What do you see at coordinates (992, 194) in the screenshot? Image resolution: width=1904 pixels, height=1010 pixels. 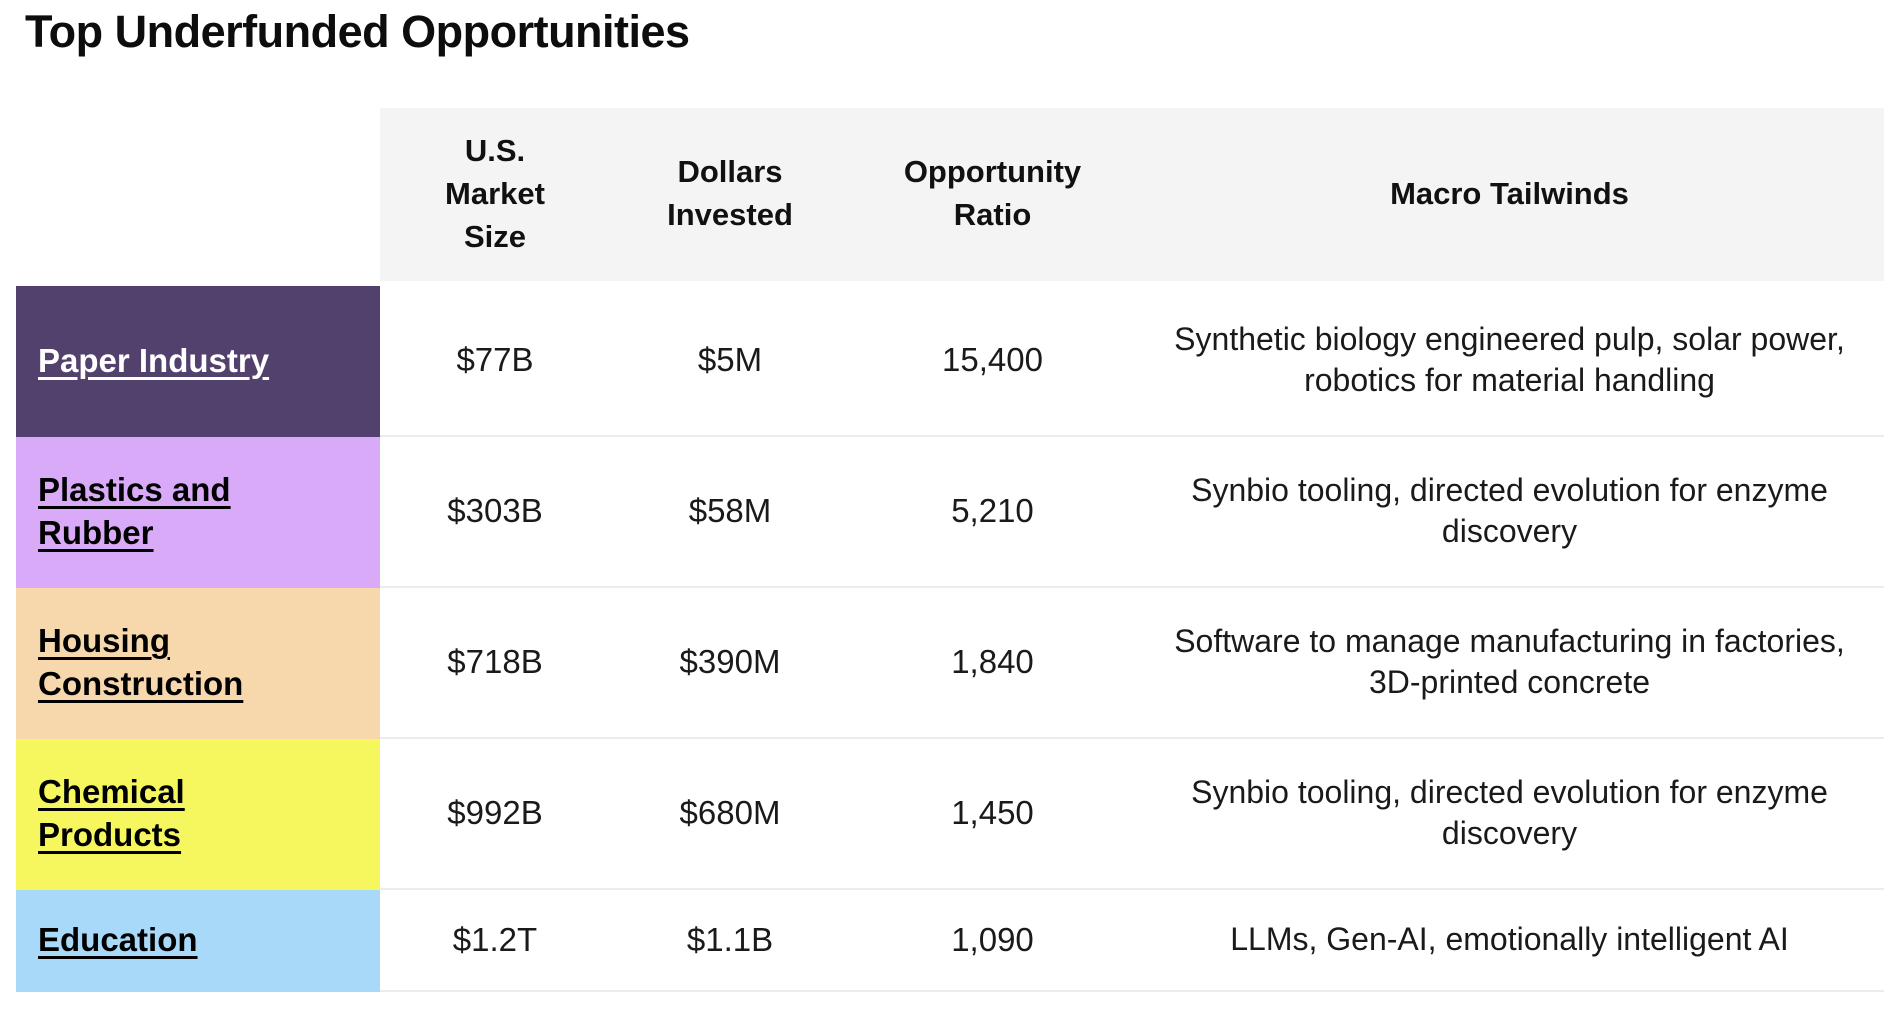 I see `column-header-opportunity-ratio: Opportunity Ratio` at bounding box center [992, 194].